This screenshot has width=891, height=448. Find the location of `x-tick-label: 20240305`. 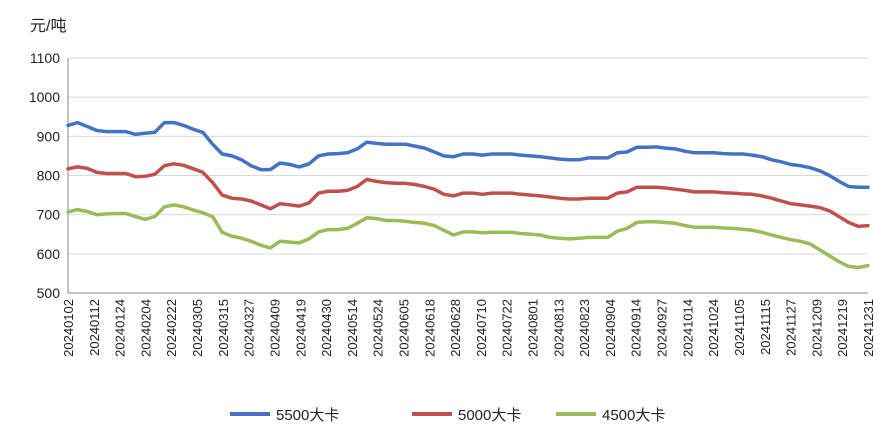

x-tick-label: 20240305 is located at coordinates (197, 328).